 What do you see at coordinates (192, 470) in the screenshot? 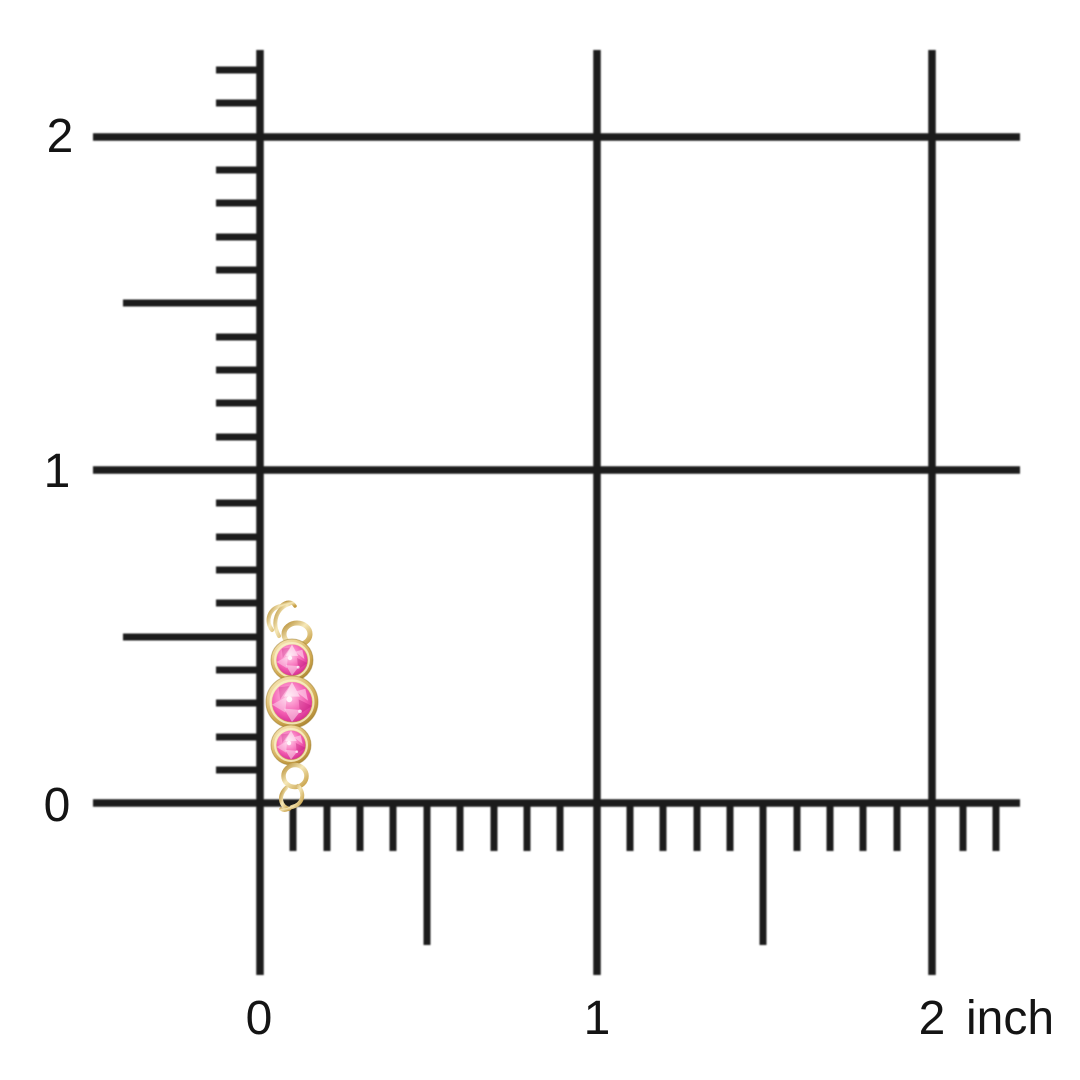
I see `y-axis-half-inch-ticks` at bounding box center [192, 470].